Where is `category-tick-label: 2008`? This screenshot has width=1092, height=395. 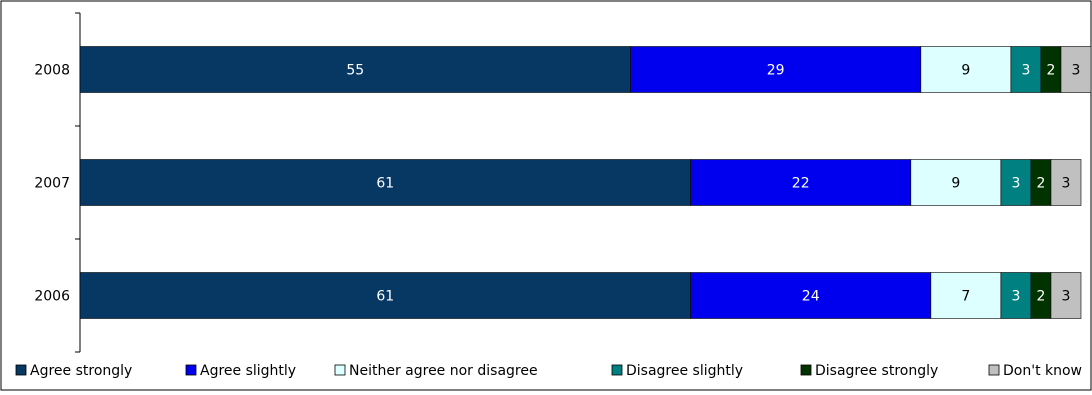 category-tick-label: 2008 is located at coordinates (52, 71).